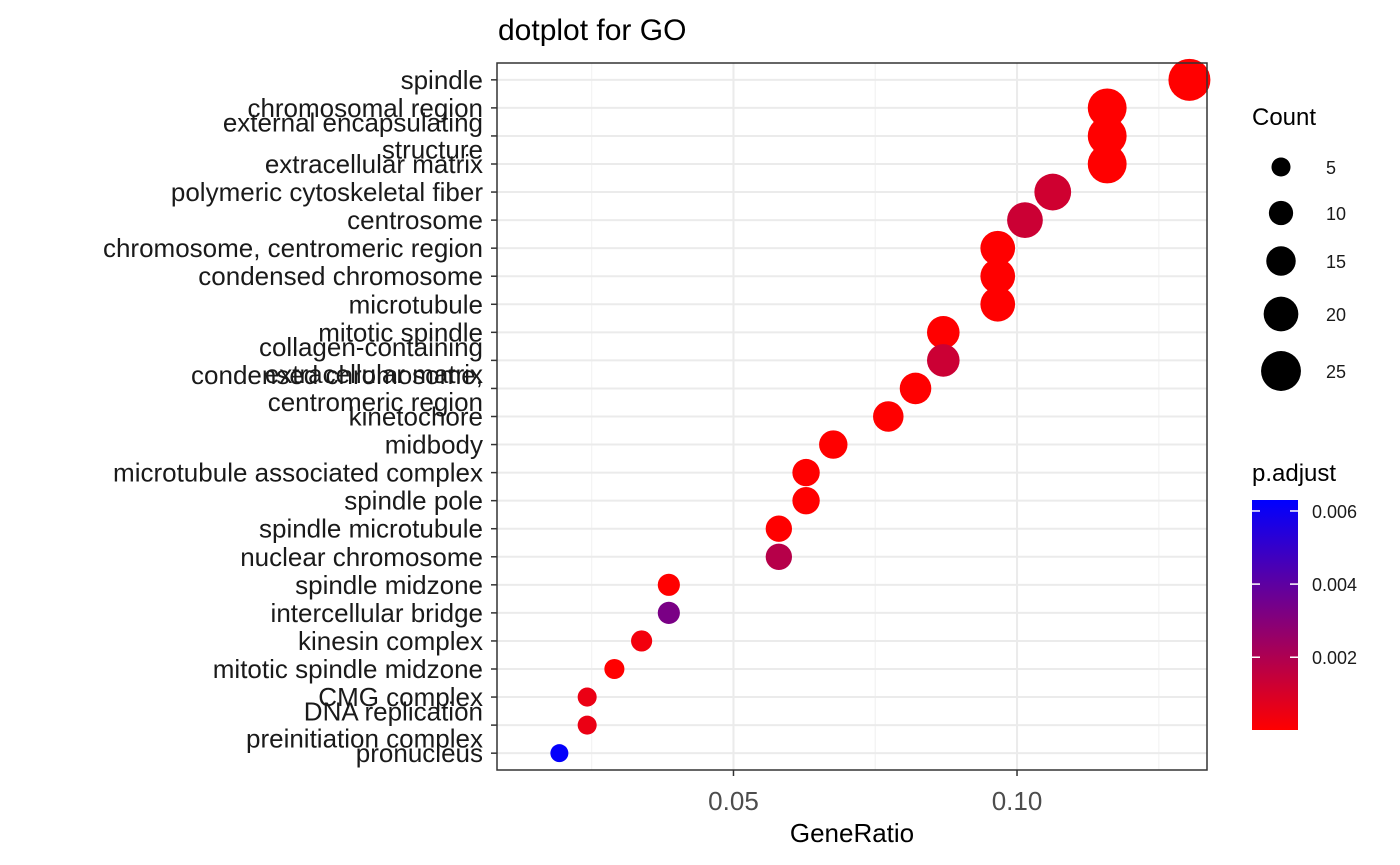 This screenshot has width=1400, height=865. What do you see at coordinates (442, 80) in the screenshot?
I see `category-label: spindle` at bounding box center [442, 80].